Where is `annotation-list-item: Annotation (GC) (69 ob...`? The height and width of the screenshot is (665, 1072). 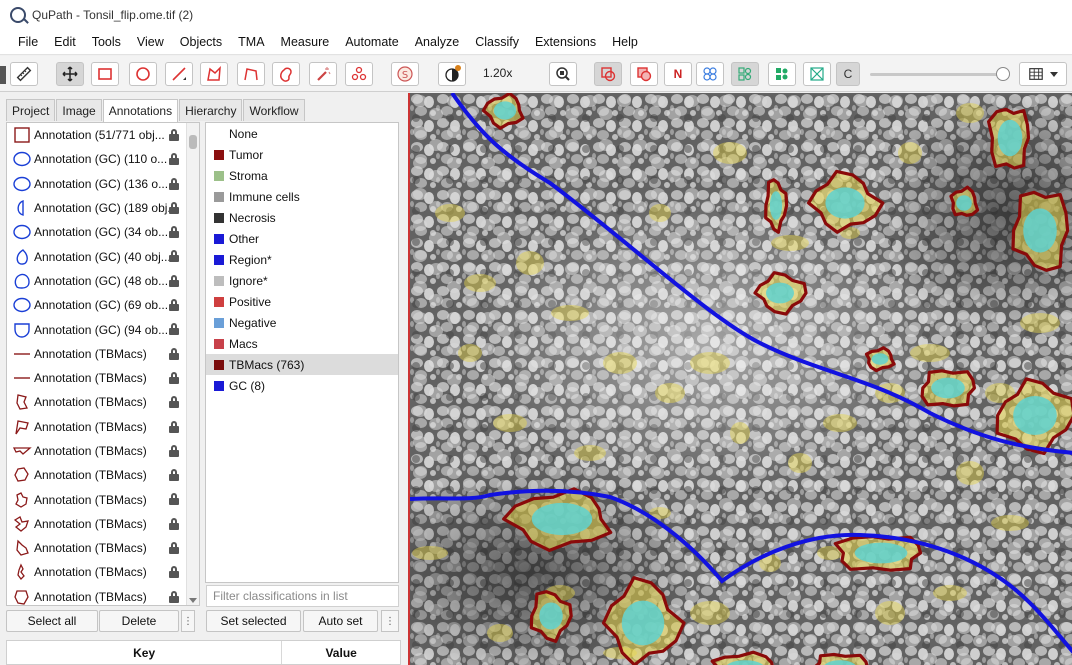
annotation-list-item: Annotation (GC) (69 ob... is located at coordinates (103, 305).